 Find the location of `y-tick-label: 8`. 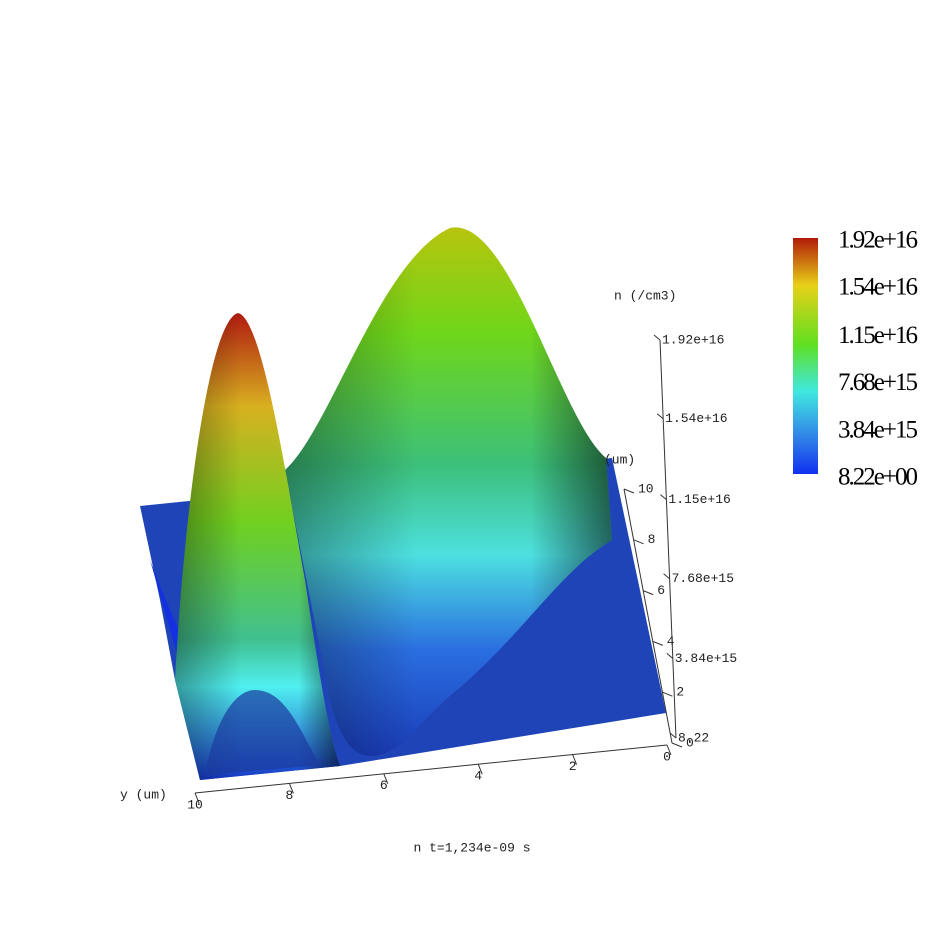

y-tick-label: 8 is located at coordinates (289, 795).